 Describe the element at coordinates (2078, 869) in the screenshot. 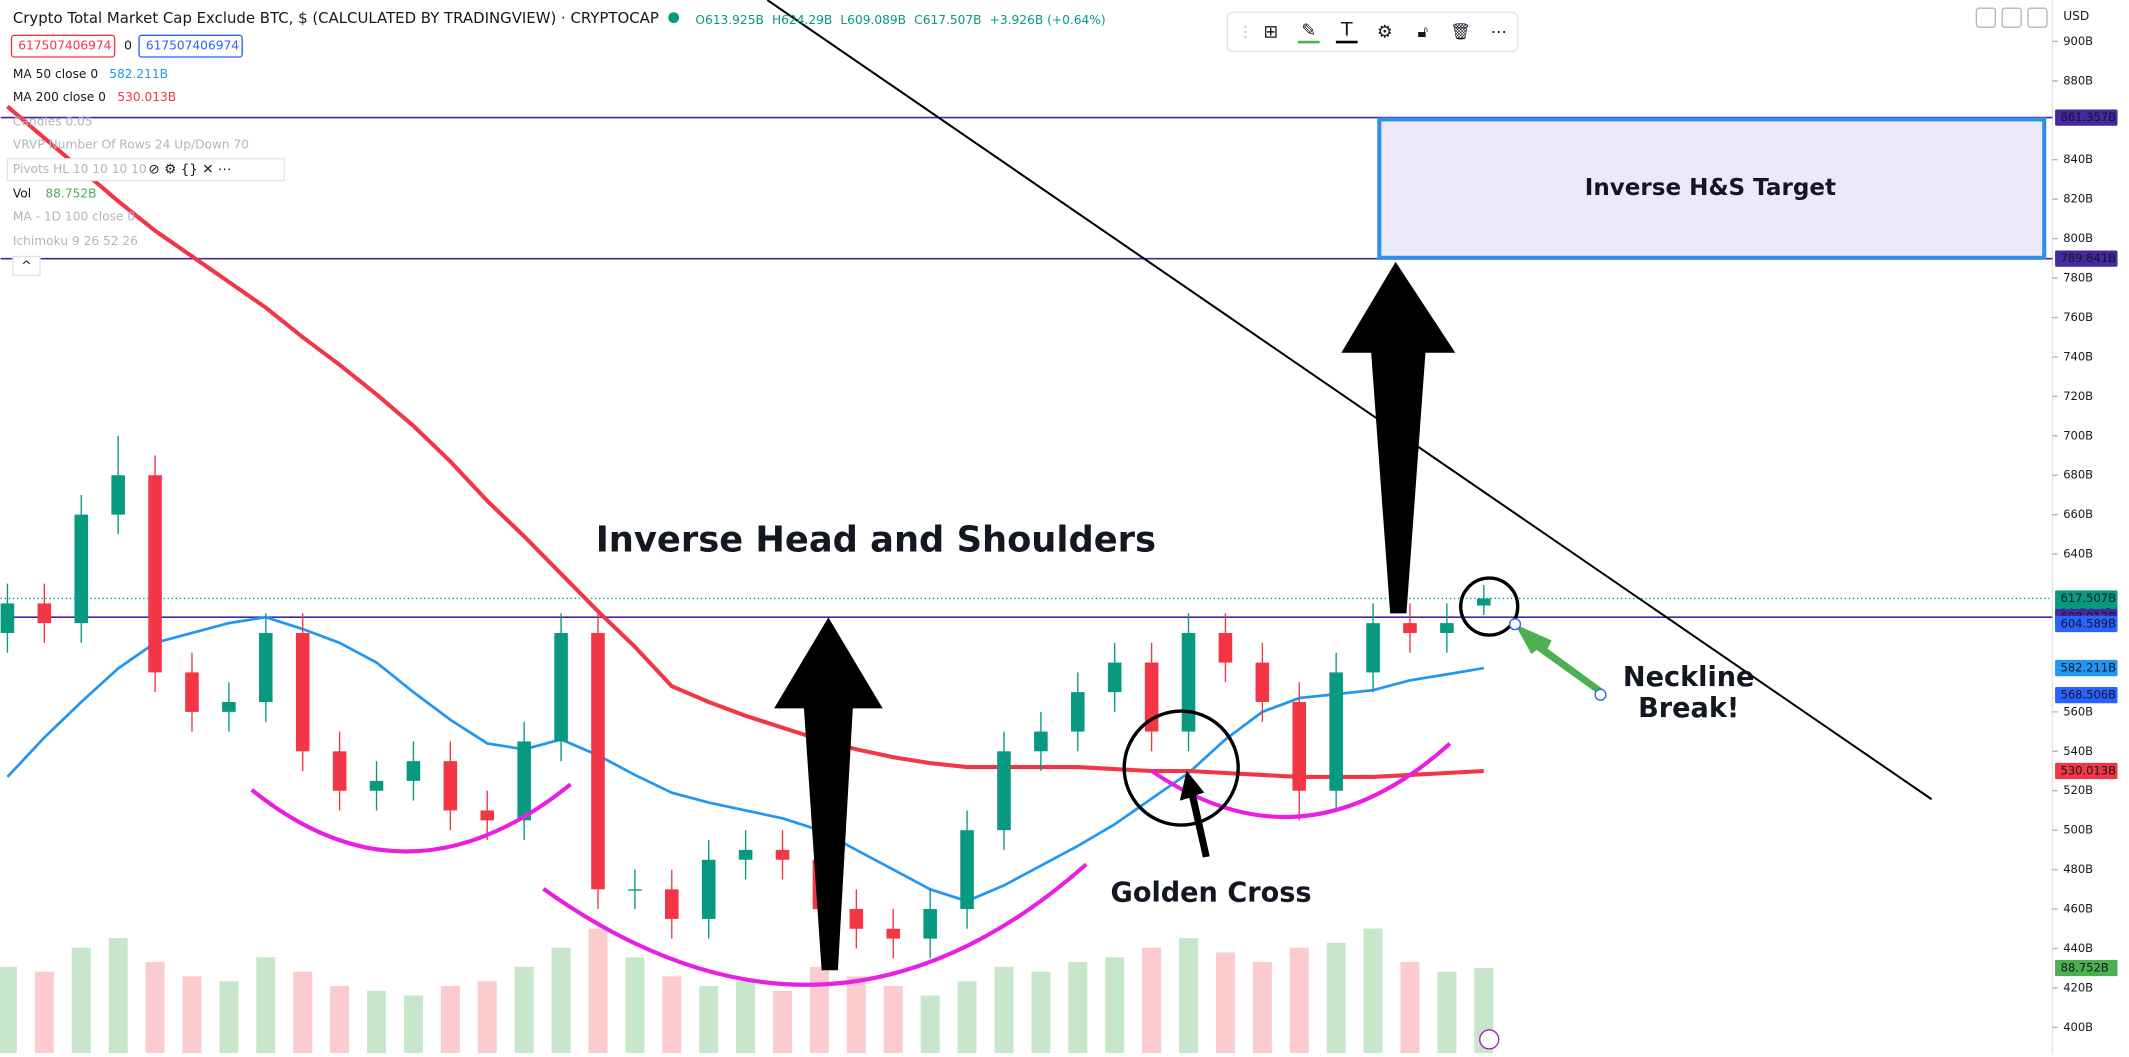

I see `y-tick-label: 480B` at that location.